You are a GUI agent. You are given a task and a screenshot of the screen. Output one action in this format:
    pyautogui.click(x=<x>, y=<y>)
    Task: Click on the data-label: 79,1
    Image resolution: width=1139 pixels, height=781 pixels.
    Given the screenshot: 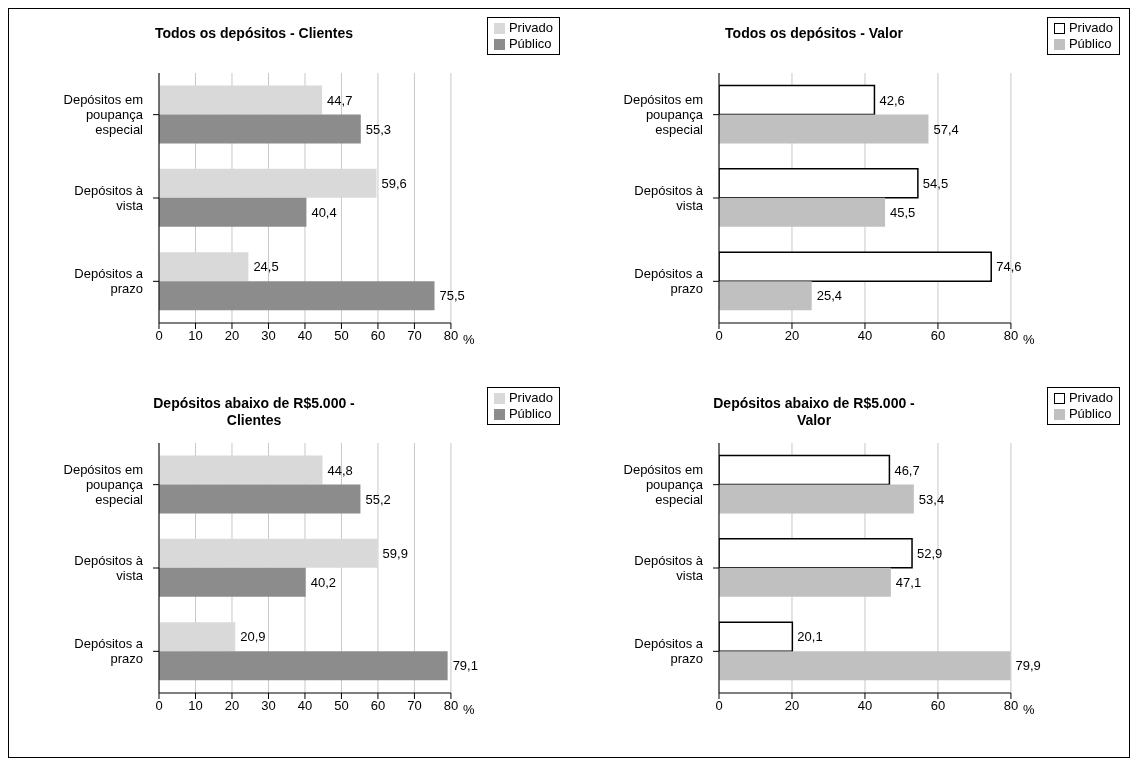 What is the action you would take?
    pyautogui.click(x=465, y=666)
    